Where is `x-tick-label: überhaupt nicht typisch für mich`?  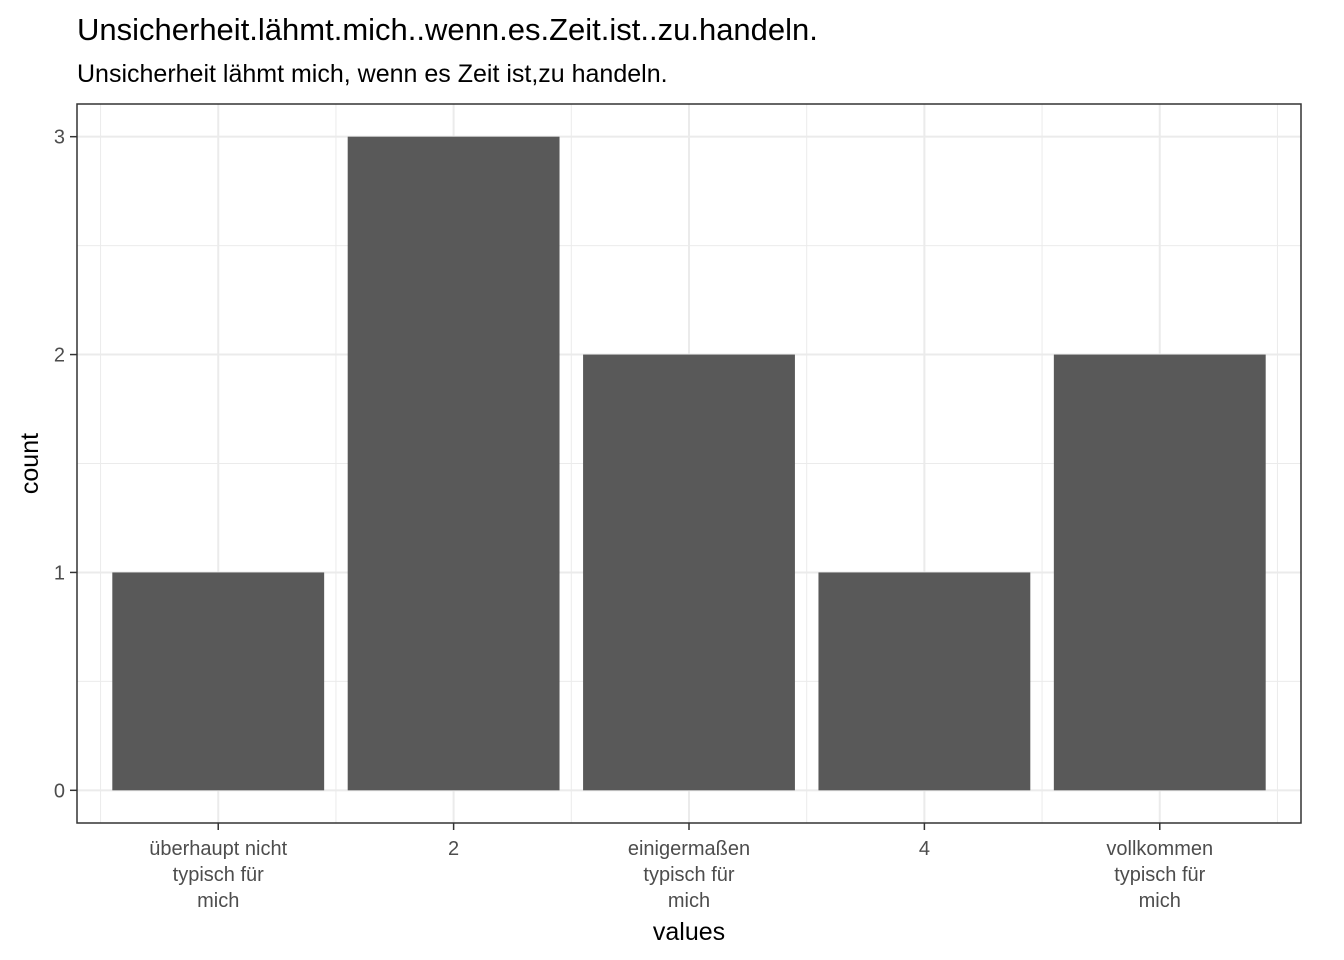
x-tick-label: überhaupt nicht typisch für mich is located at coordinates (218, 875).